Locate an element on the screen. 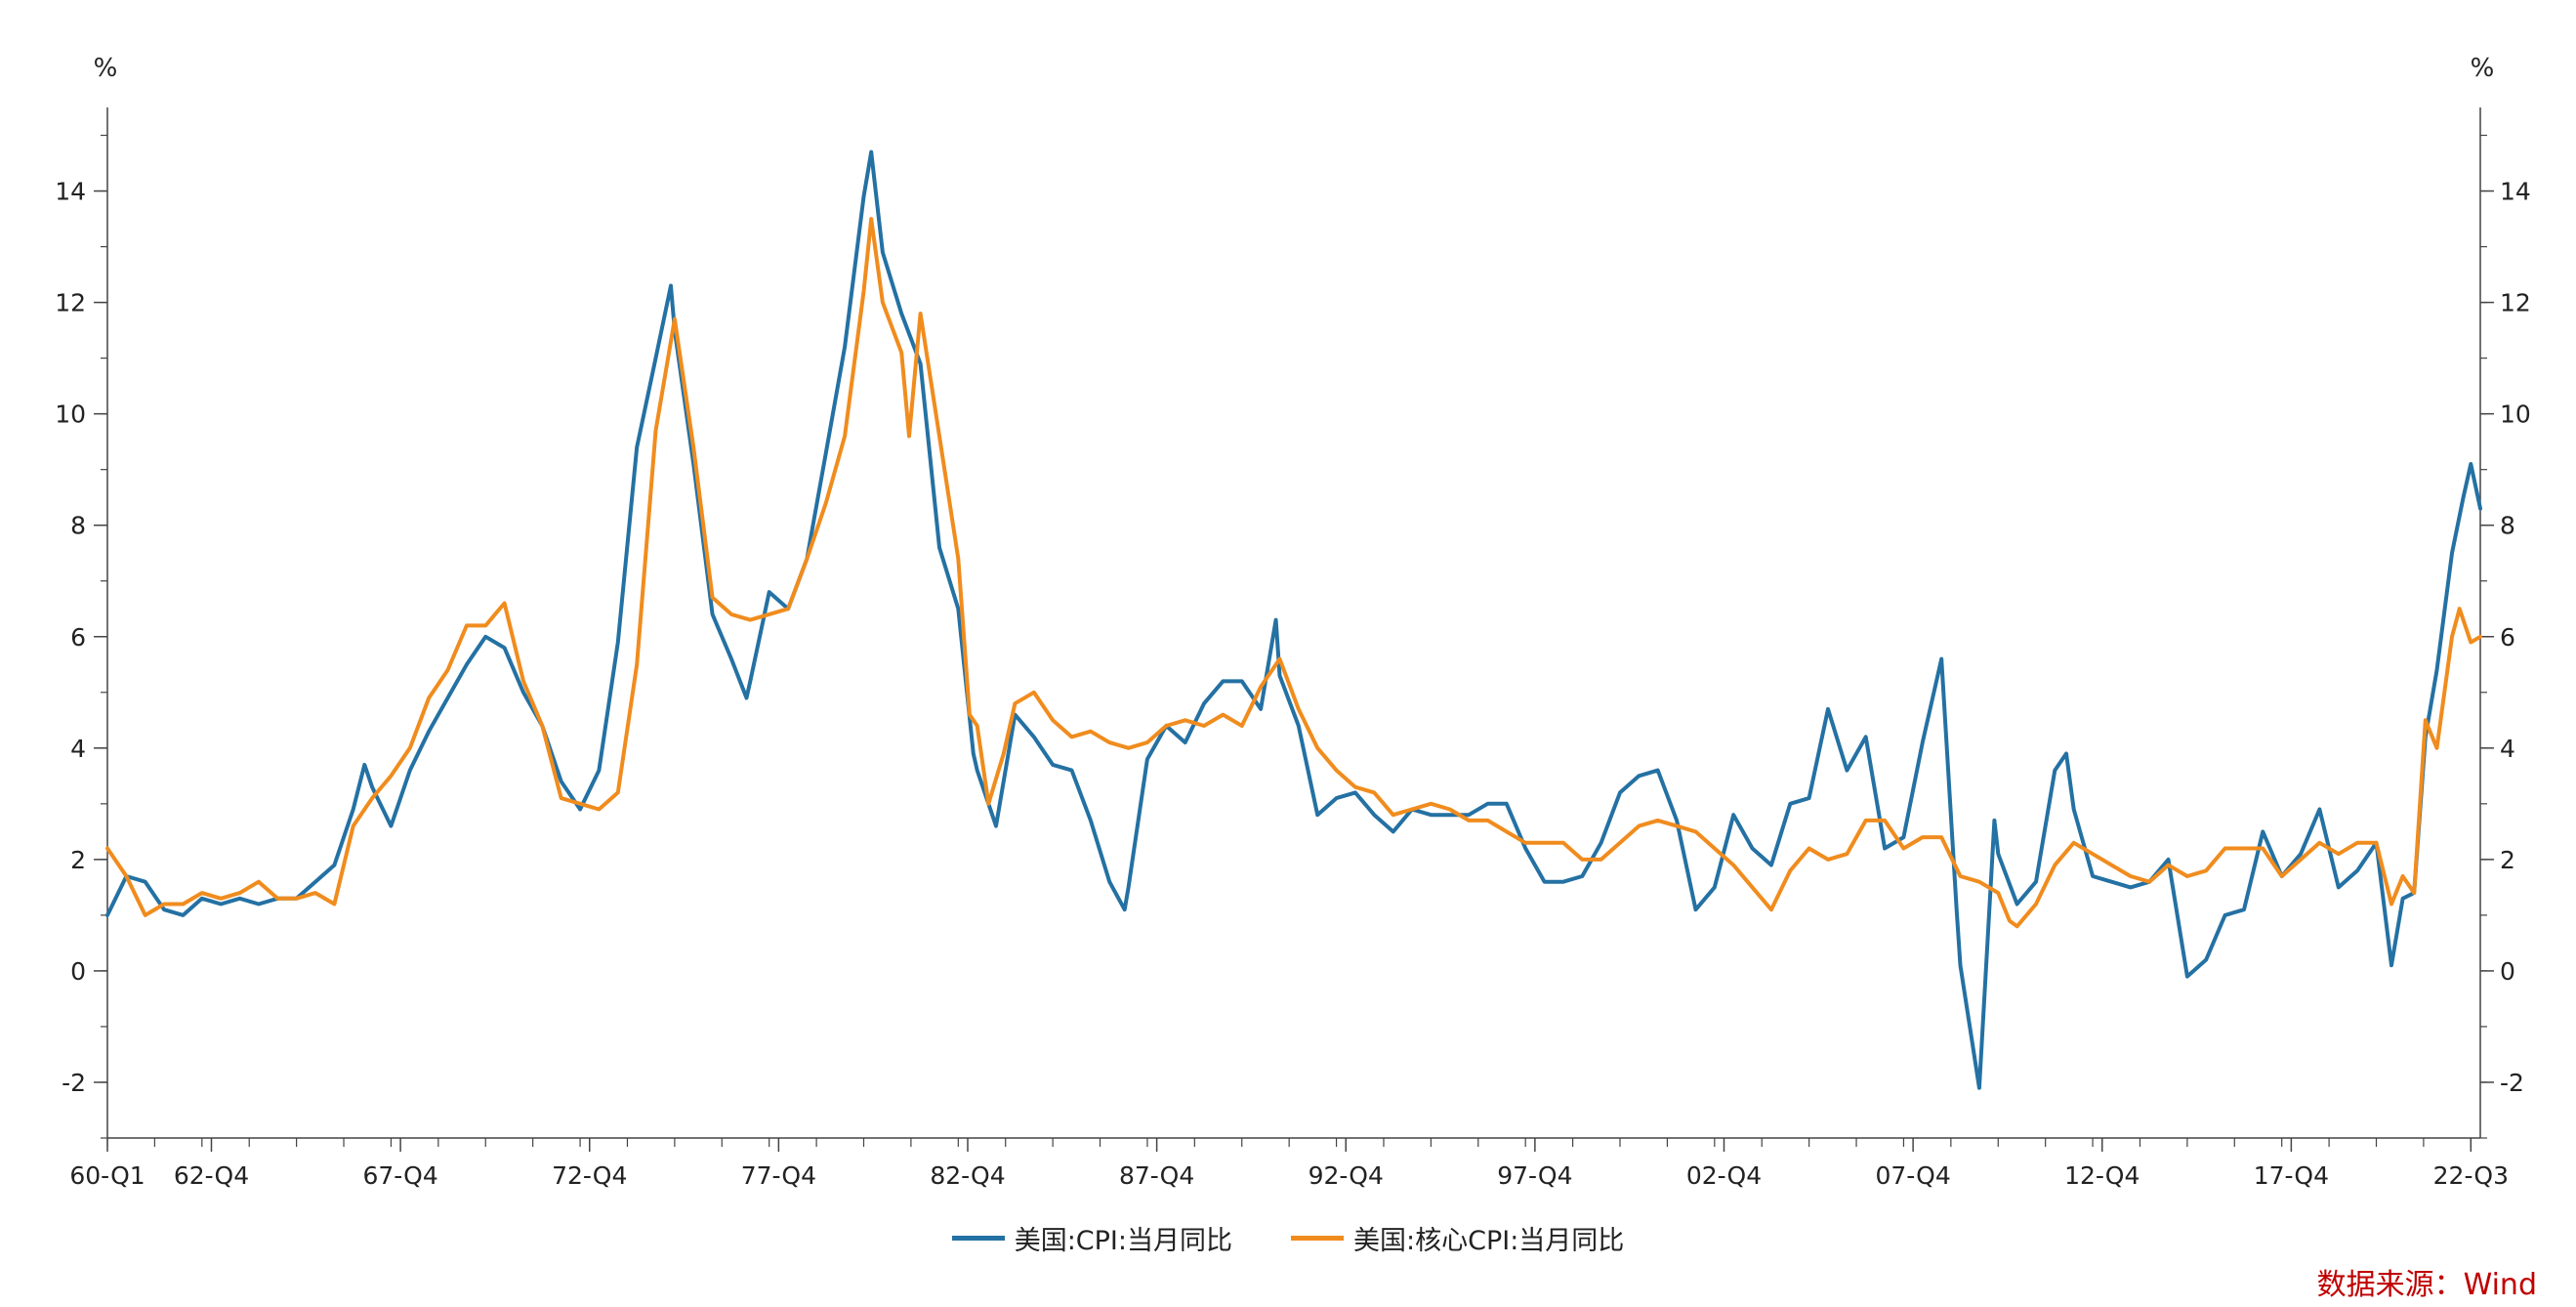  legend-item-core-cpi: 美国:核心CPI:当月同比 is located at coordinates (1457, 1238).